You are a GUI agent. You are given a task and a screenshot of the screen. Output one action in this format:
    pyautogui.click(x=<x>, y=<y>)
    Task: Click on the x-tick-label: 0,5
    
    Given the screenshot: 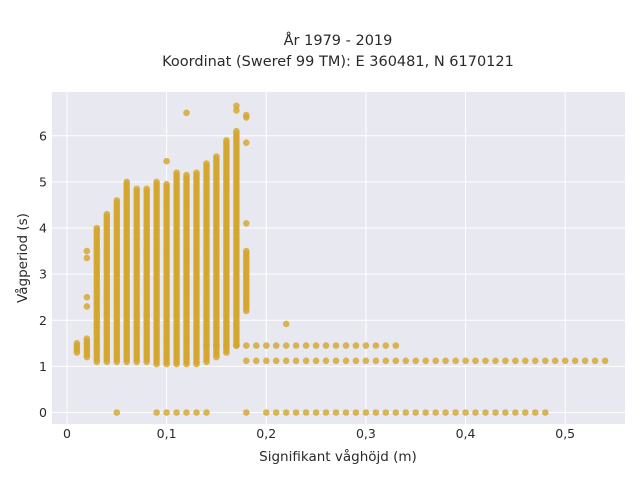 What is the action you would take?
    pyautogui.click(x=565, y=433)
    